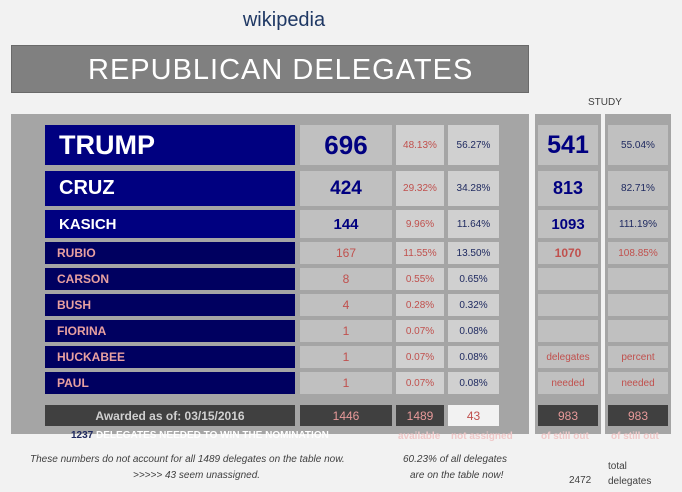 This screenshot has width=682, height=492. What do you see at coordinates (473, 279) in the screenshot?
I see `pct-assigned-carson: 0.65%` at bounding box center [473, 279].